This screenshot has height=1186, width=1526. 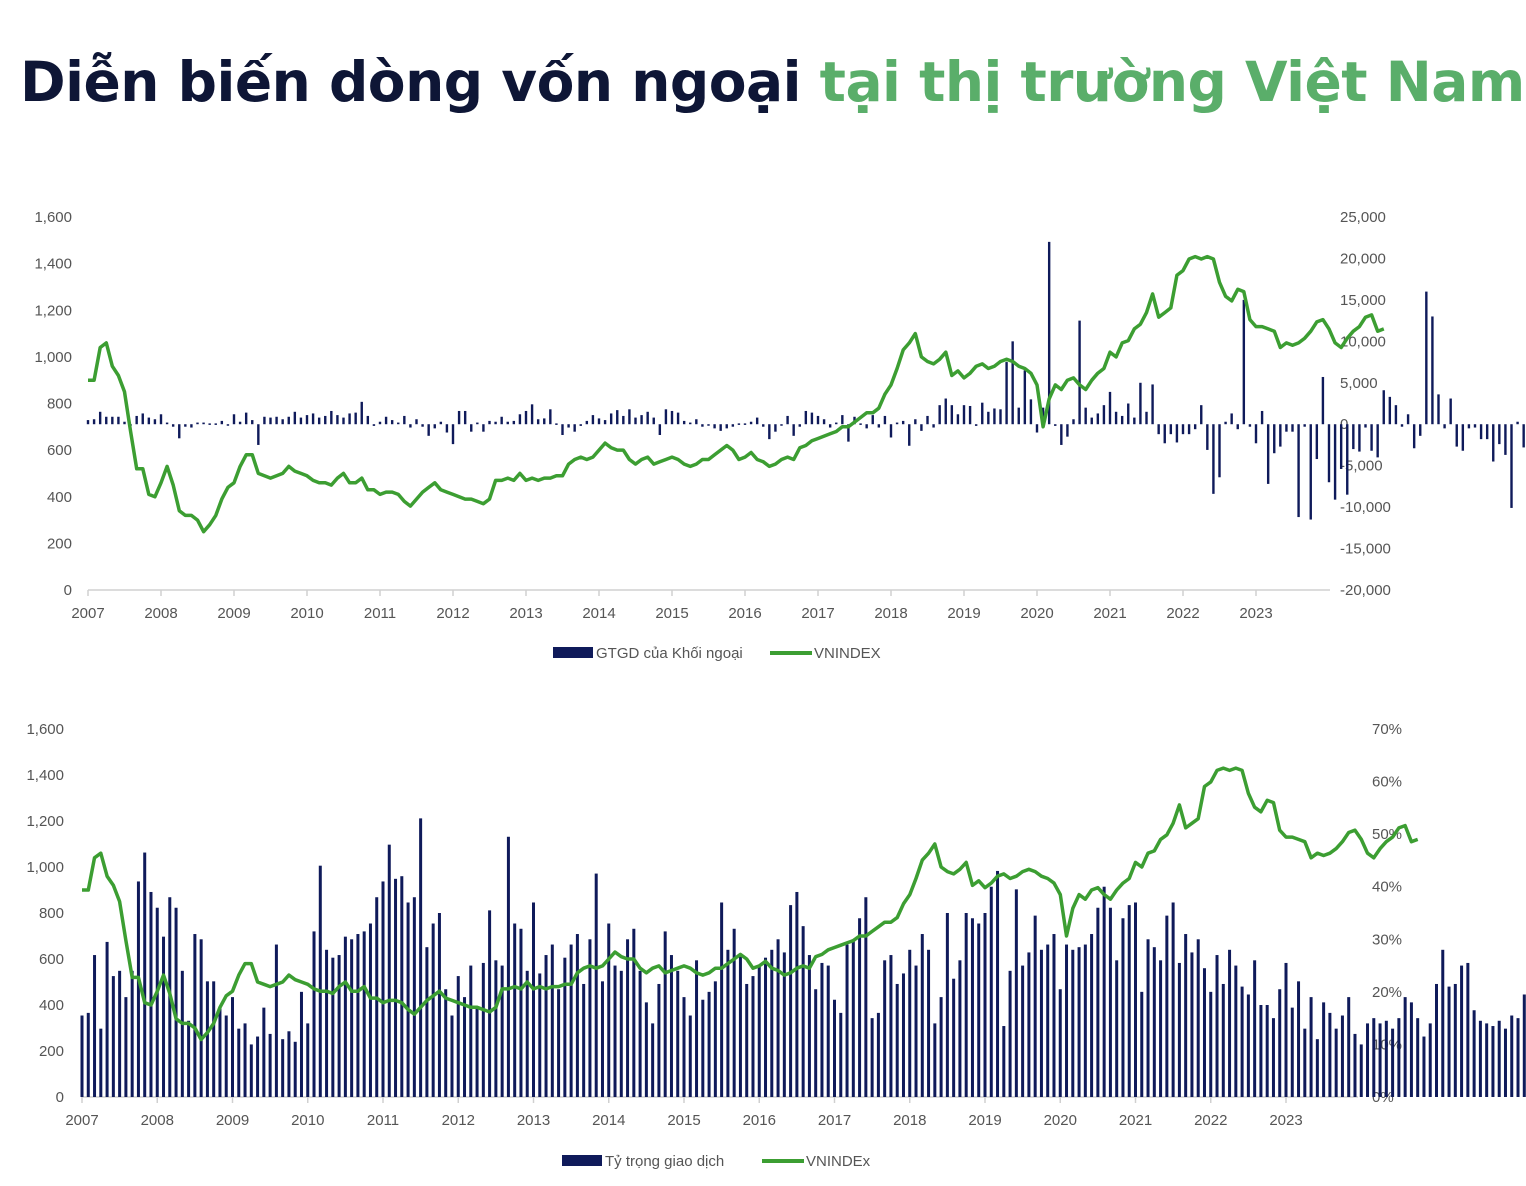 I want to click on x-axis-tick: 2013, so click(x=525, y=613).